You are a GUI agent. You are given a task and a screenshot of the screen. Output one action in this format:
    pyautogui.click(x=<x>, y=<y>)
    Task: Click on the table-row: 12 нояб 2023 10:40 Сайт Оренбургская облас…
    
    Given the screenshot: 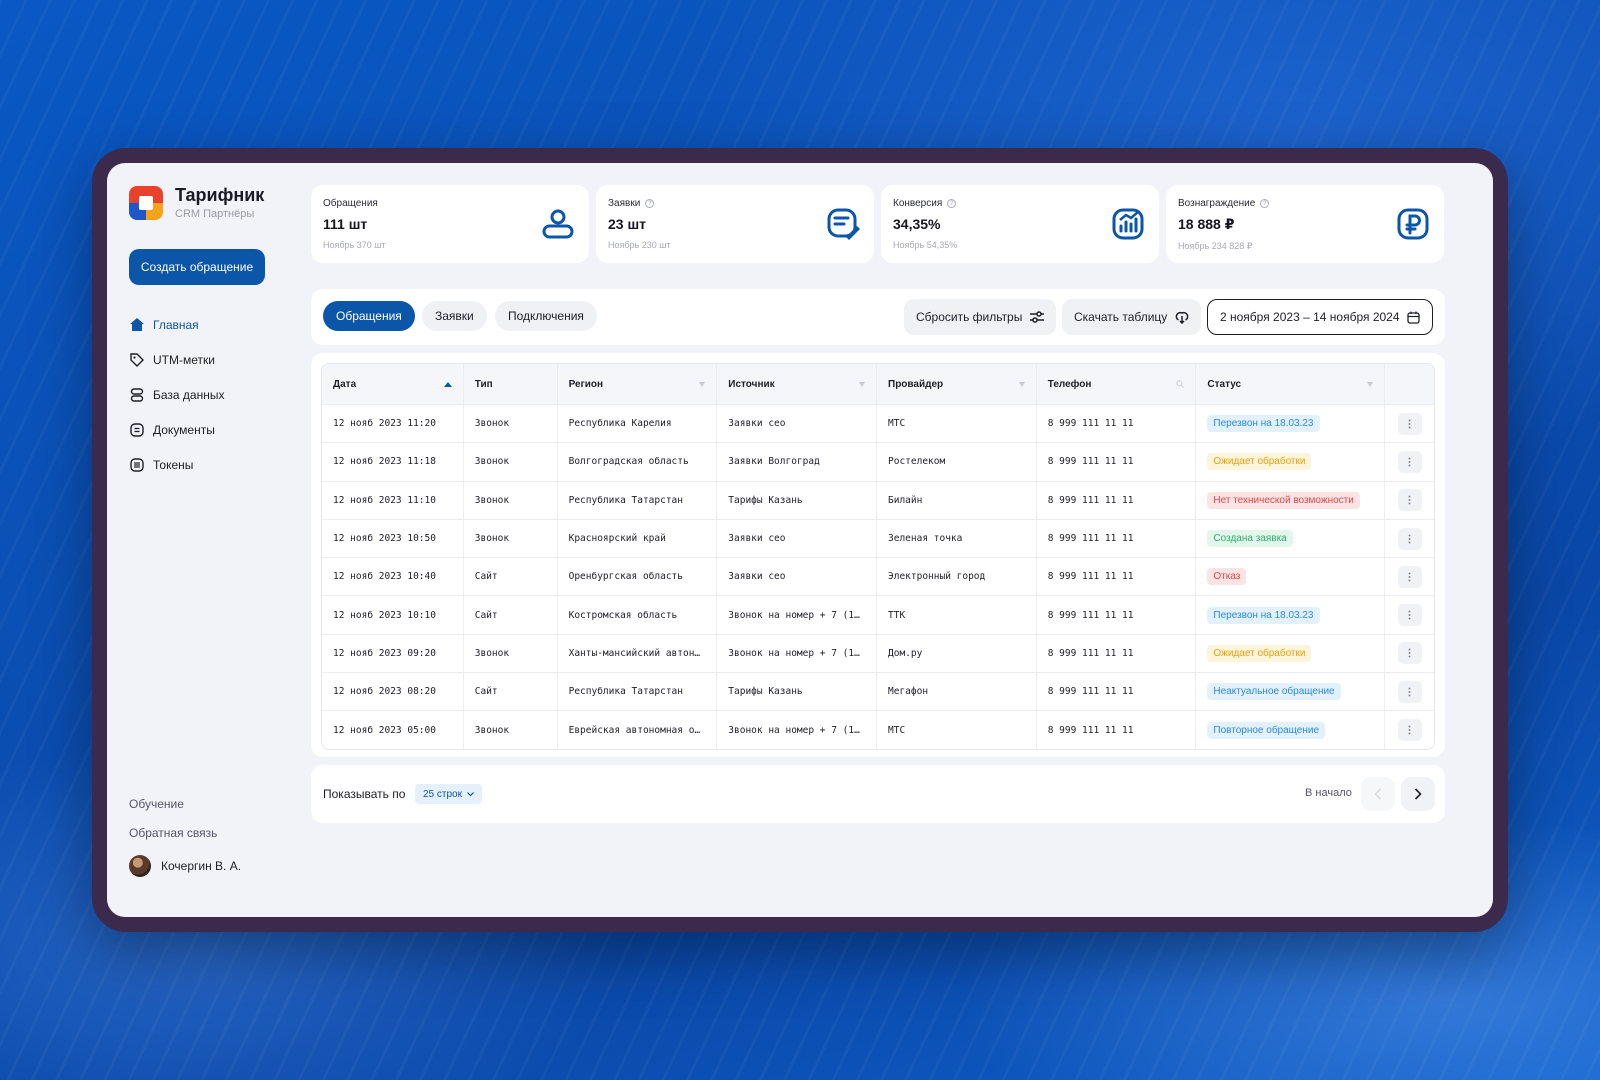 What is the action you would take?
    pyautogui.click(x=878, y=576)
    